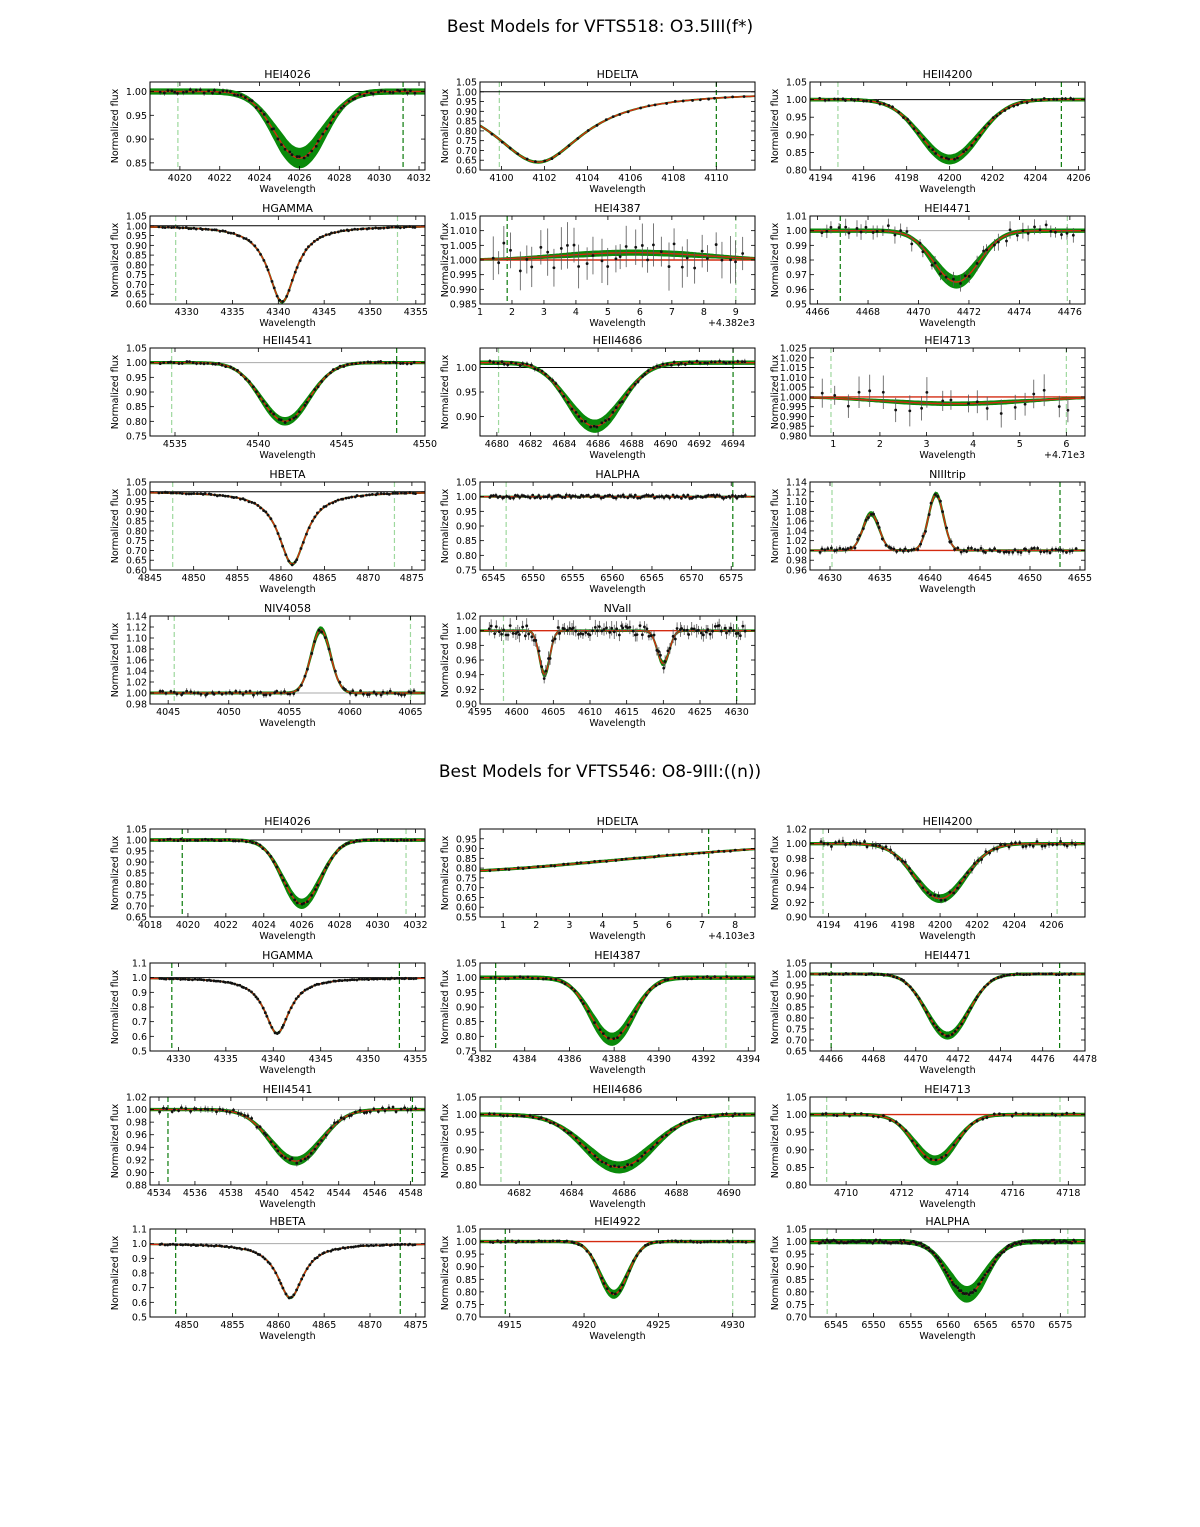  I want to click on y-tick-label: 0.985, so click(793, 427).